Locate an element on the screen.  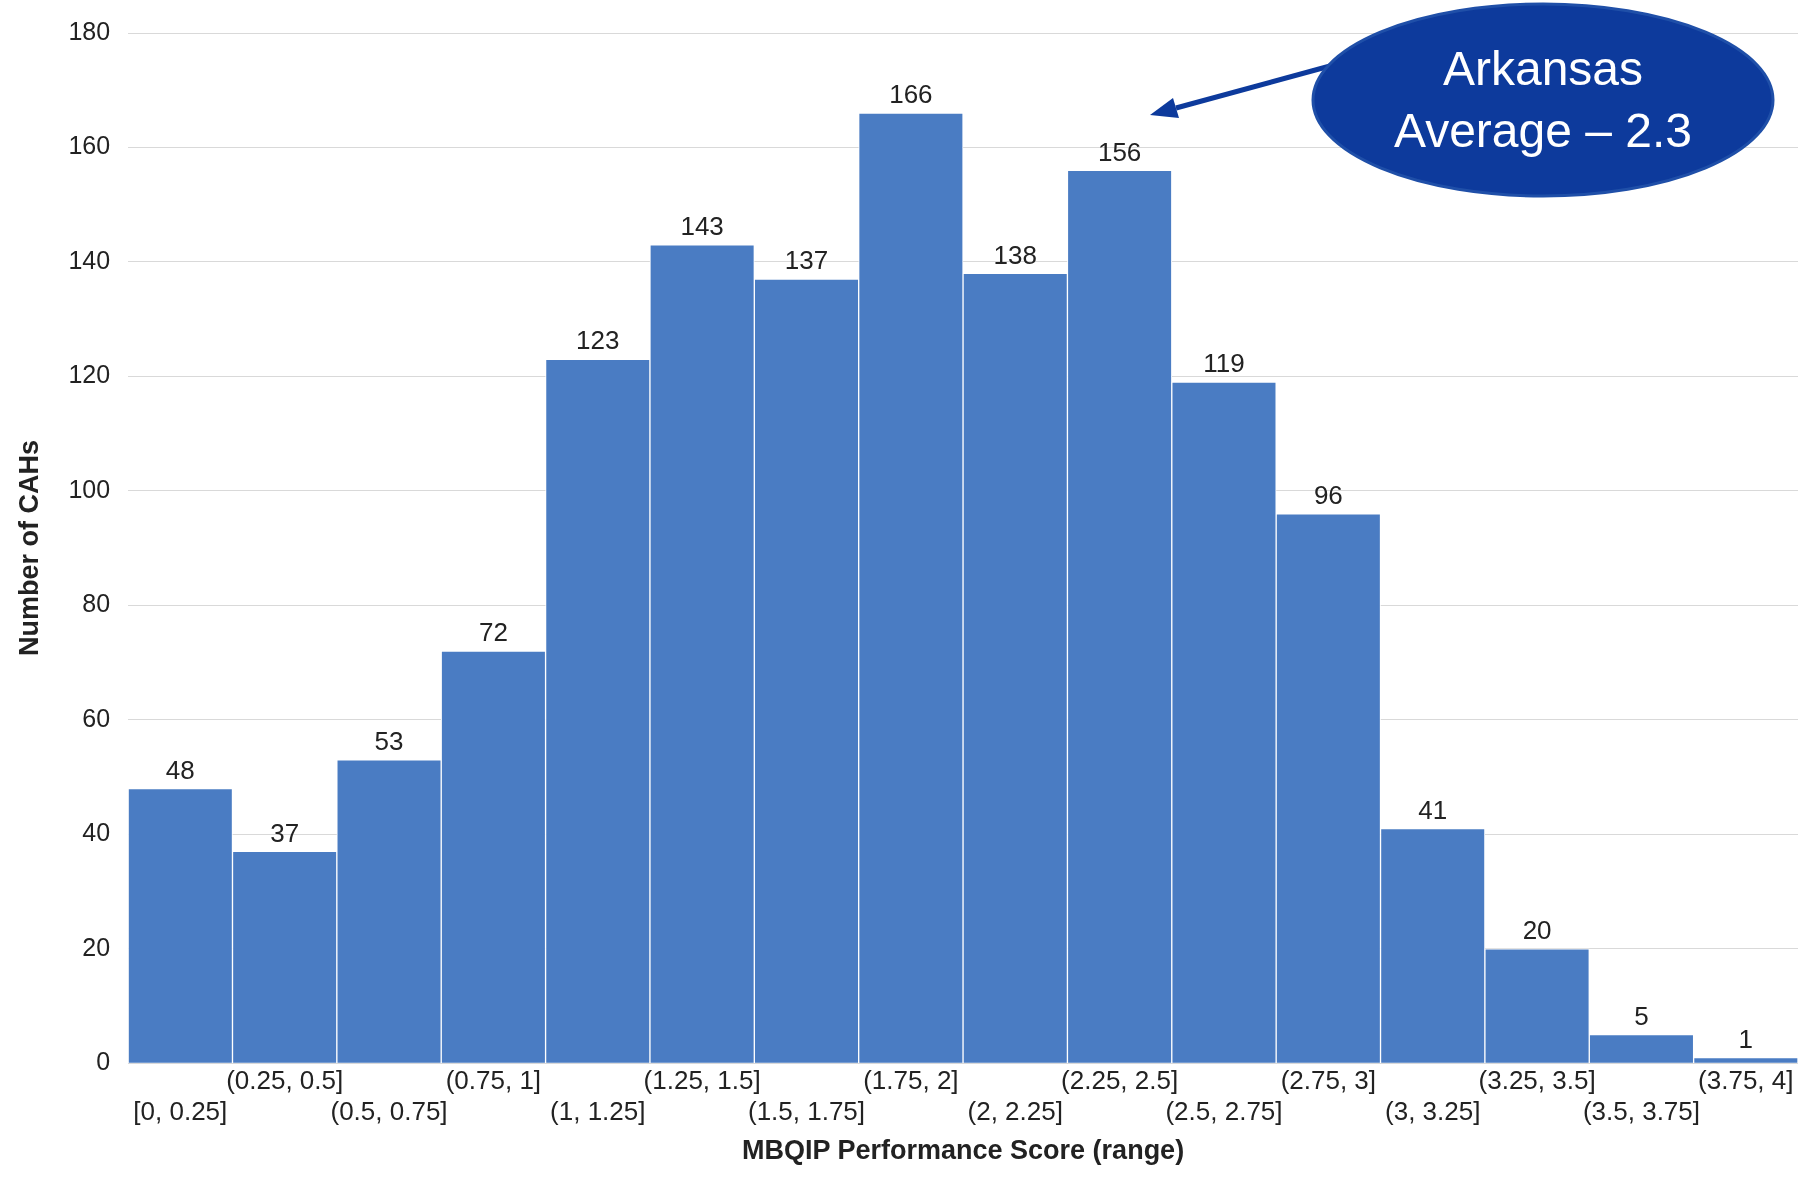
x-tick-label: (0.5, 0.75] is located at coordinates (389, 1111).